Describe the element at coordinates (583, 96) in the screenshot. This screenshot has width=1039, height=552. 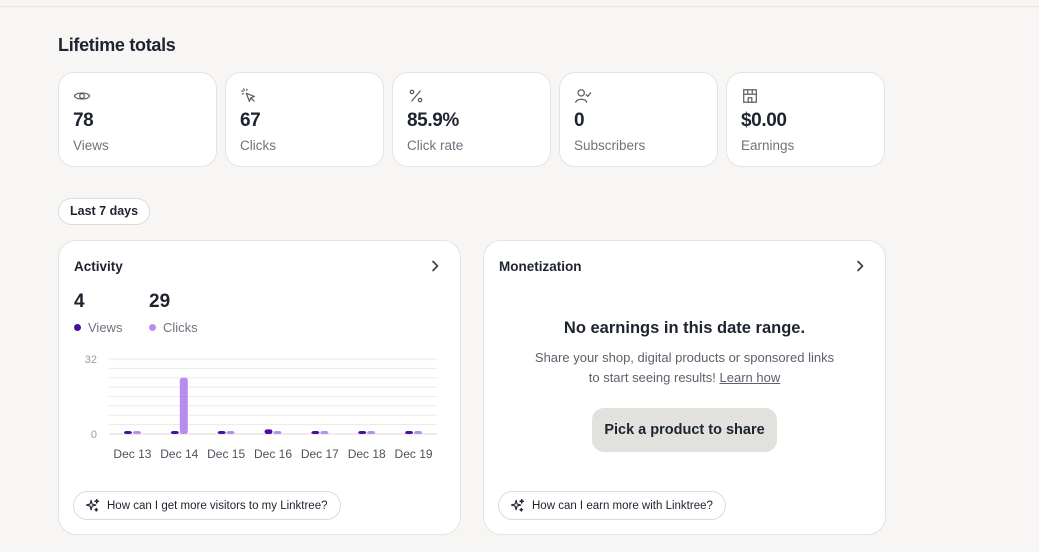
I see `user-check-icon` at that location.